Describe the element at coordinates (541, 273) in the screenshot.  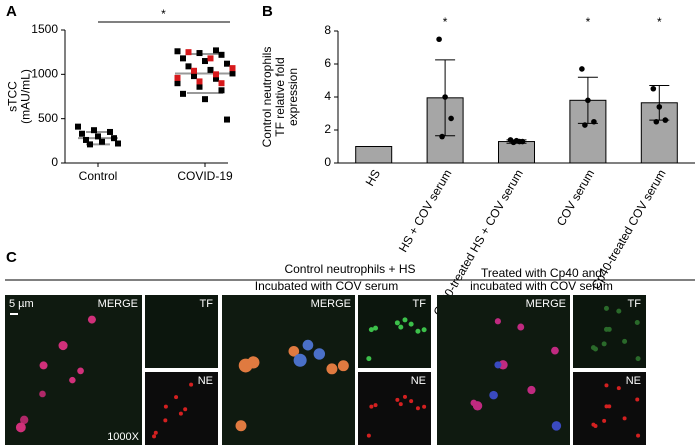
I see `condition-label: Treated with Cp40 and` at that location.